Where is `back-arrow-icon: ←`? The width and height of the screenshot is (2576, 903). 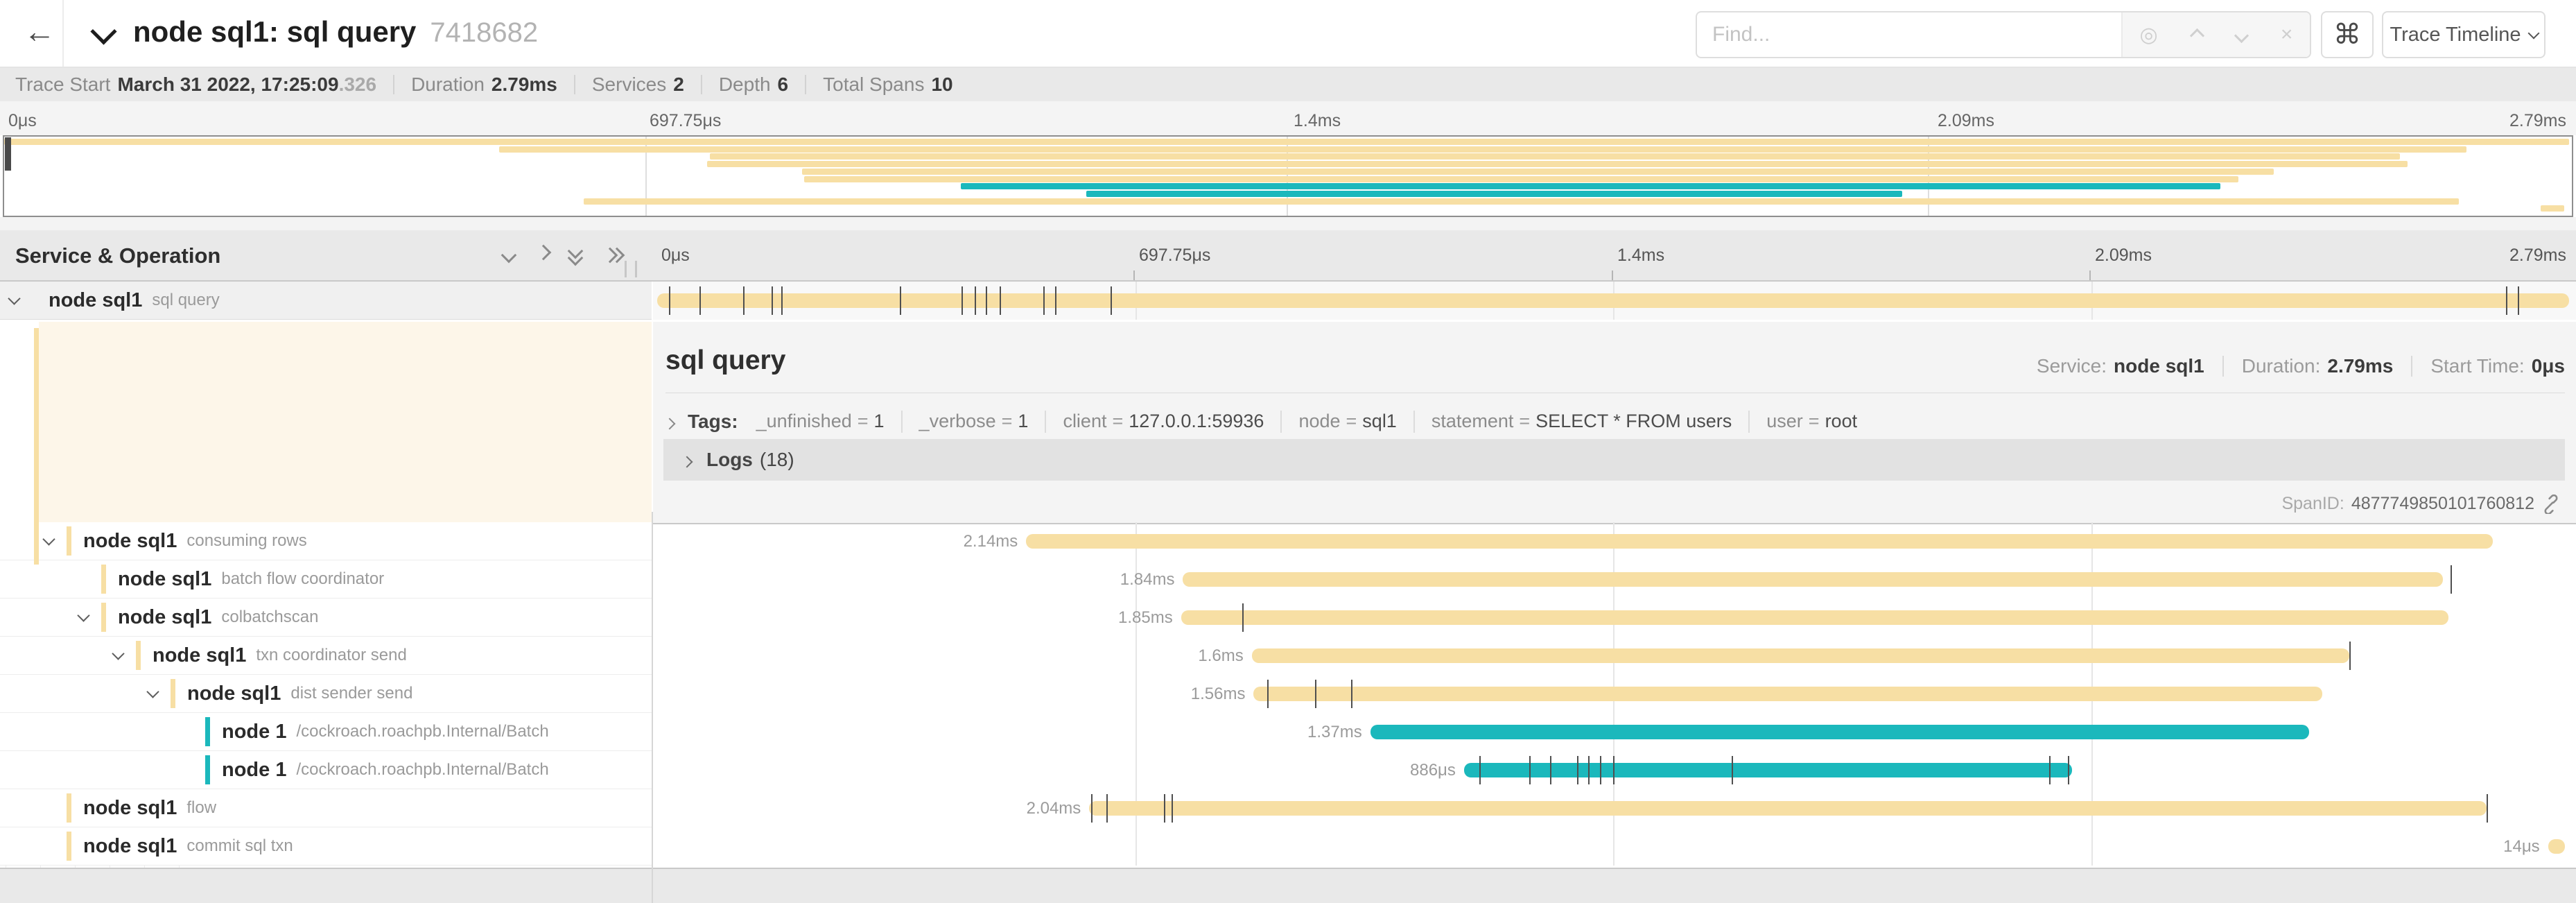
back-arrow-icon: ← is located at coordinates (39, 31).